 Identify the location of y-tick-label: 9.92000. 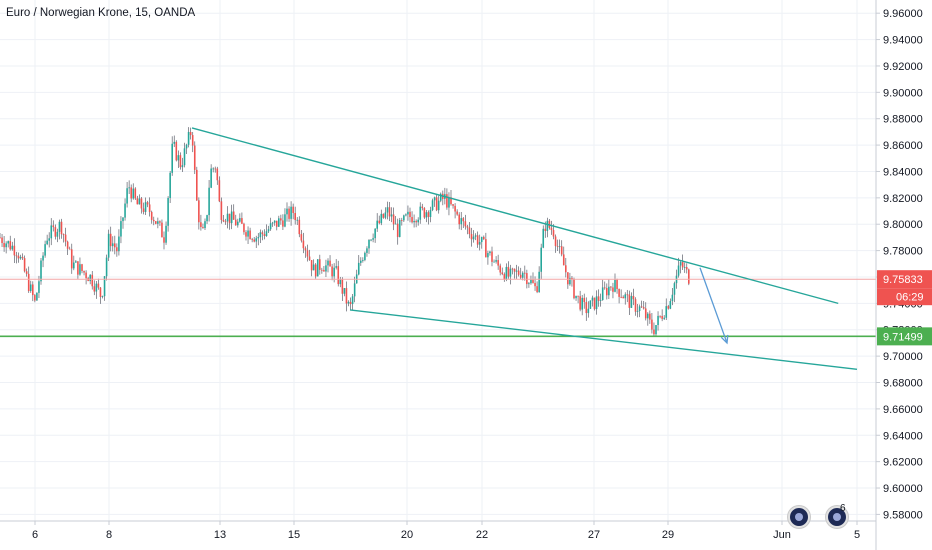
(903, 67).